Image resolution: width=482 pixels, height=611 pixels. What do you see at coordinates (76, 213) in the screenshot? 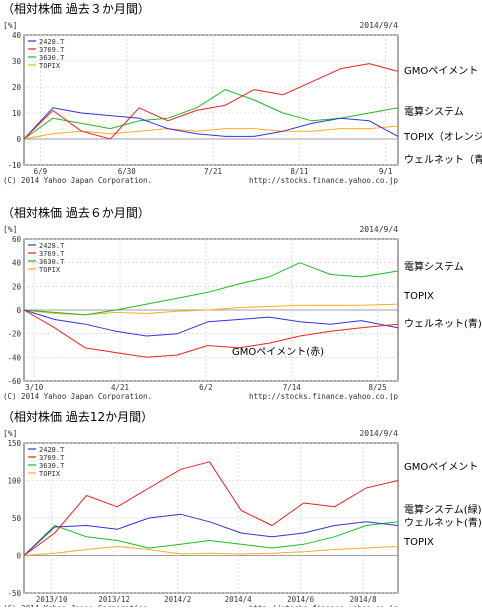
I see `chart-heading-6m: （相対株価 過去６か月間）` at bounding box center [76, 213].